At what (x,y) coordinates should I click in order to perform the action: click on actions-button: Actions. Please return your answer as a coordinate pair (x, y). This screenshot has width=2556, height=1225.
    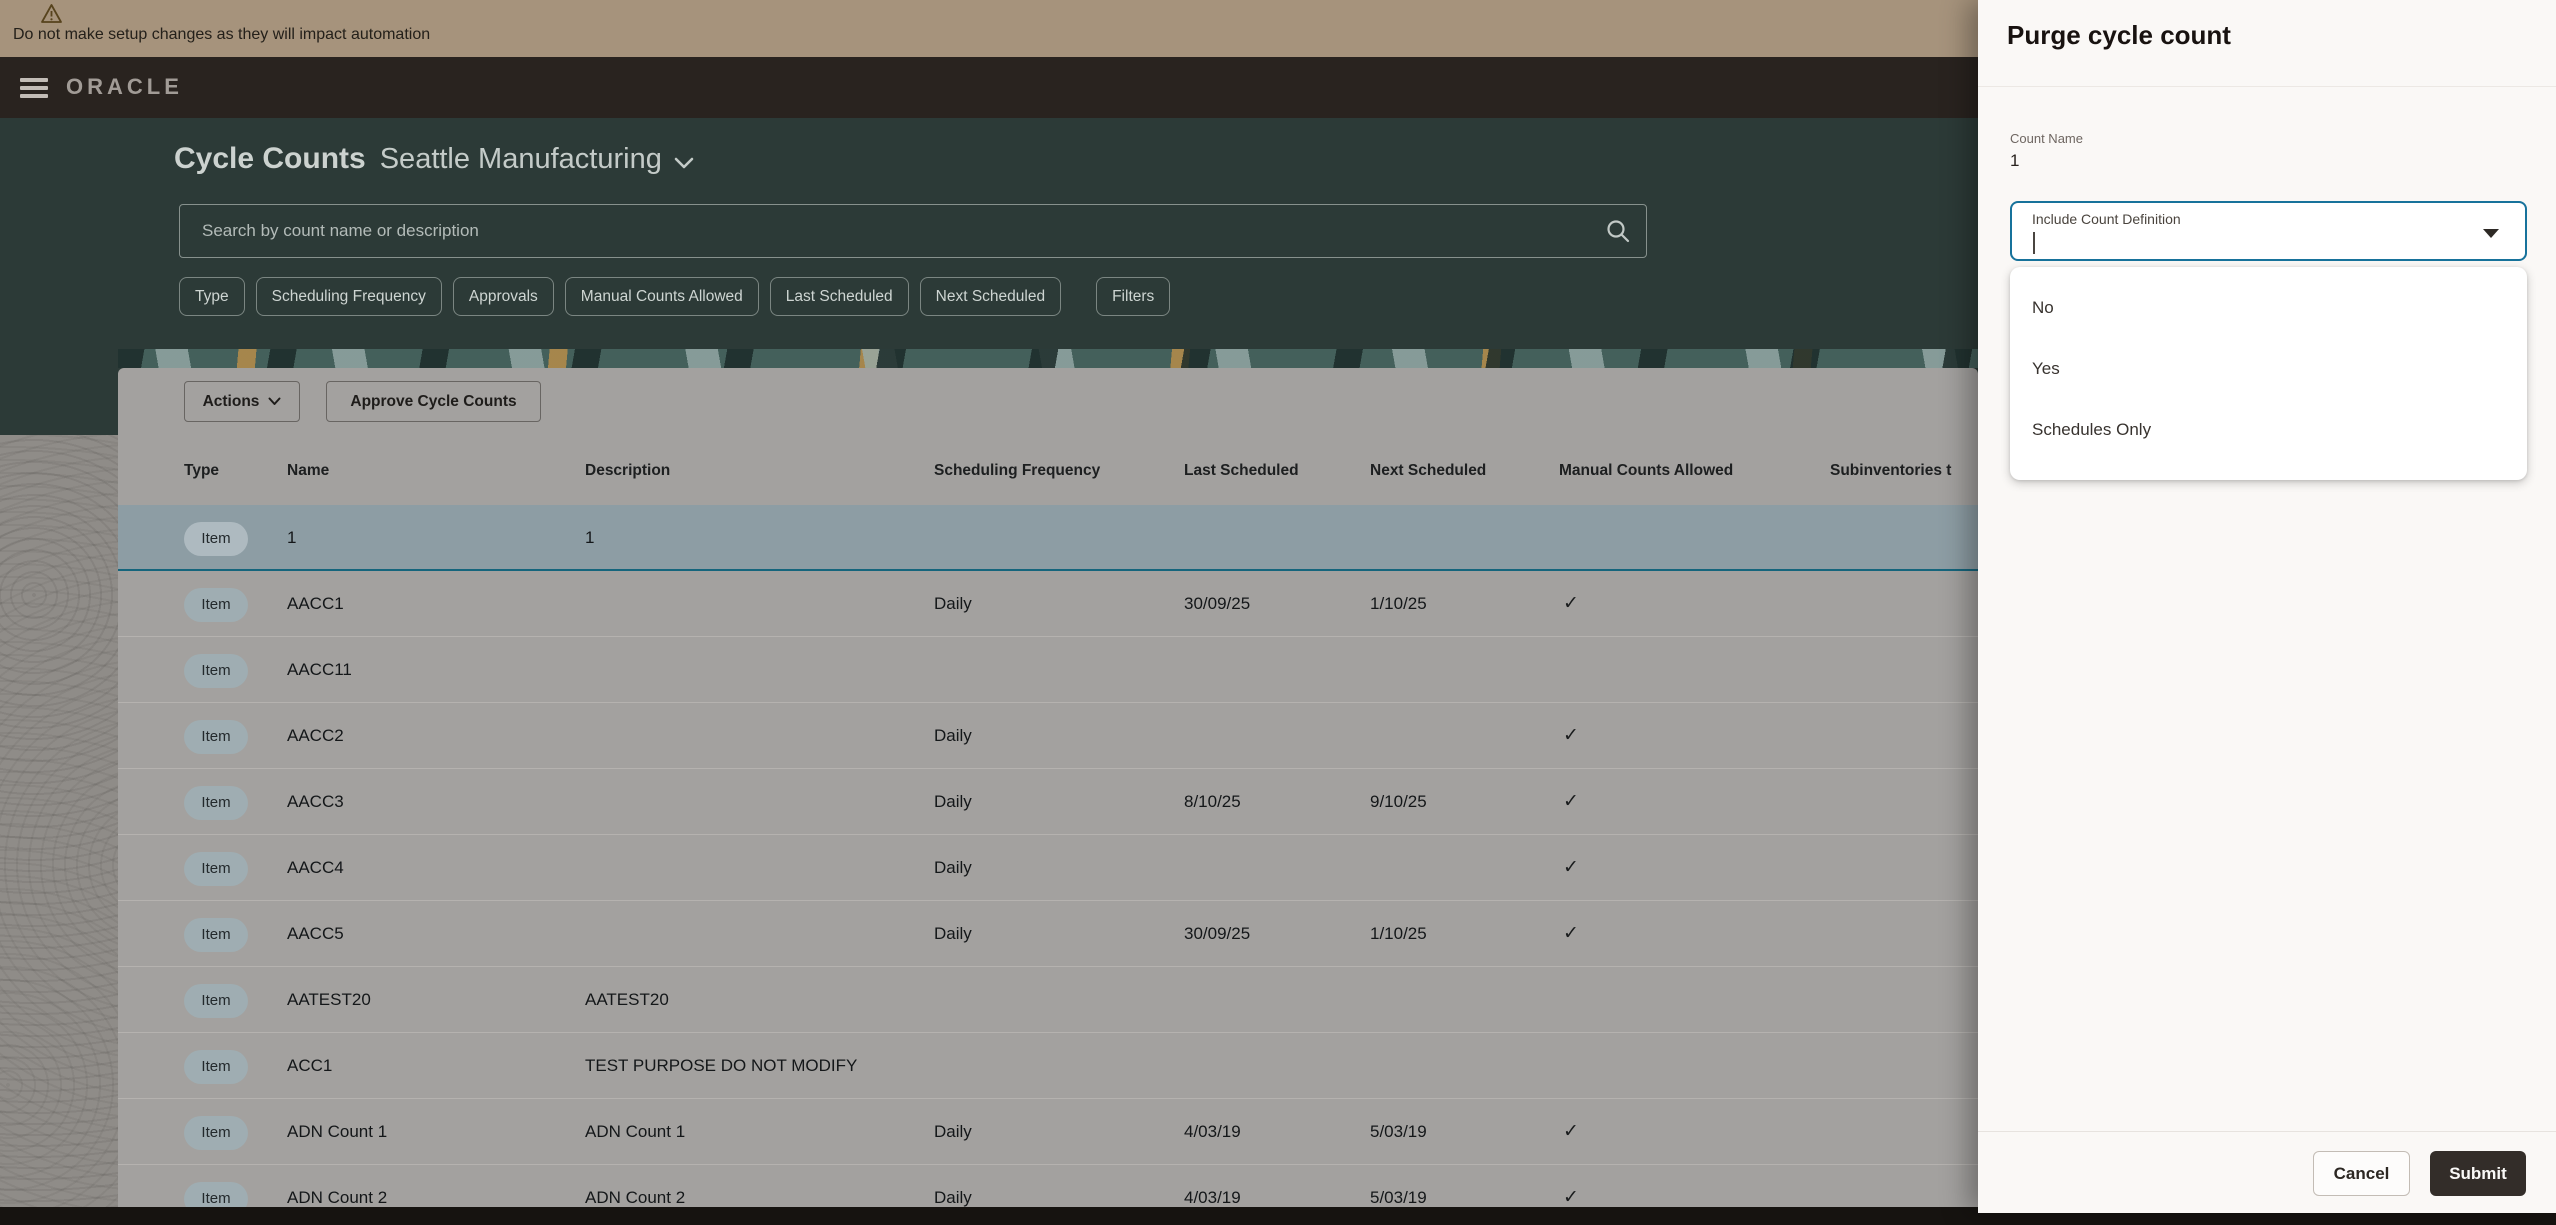
    Looking at the image, I should click on (242, 401).